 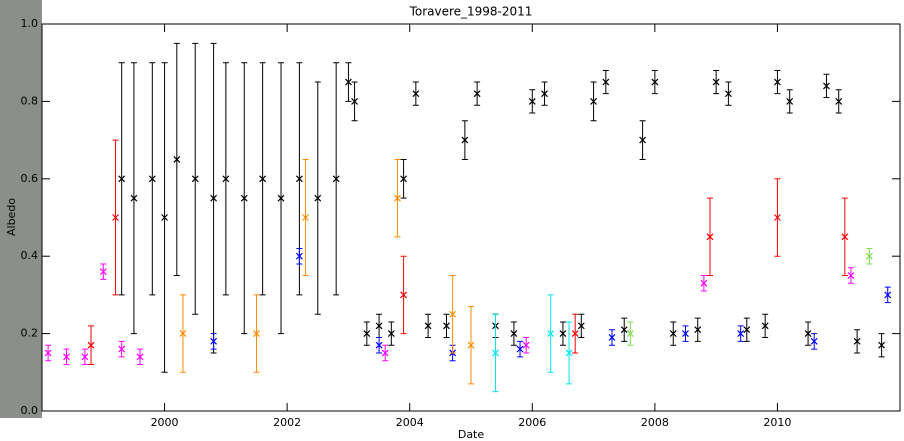 What do you see at coordinates (30, 255) in the screenshot?
I see `y-tick-label: 0.4` at bounding box center [30, 255].